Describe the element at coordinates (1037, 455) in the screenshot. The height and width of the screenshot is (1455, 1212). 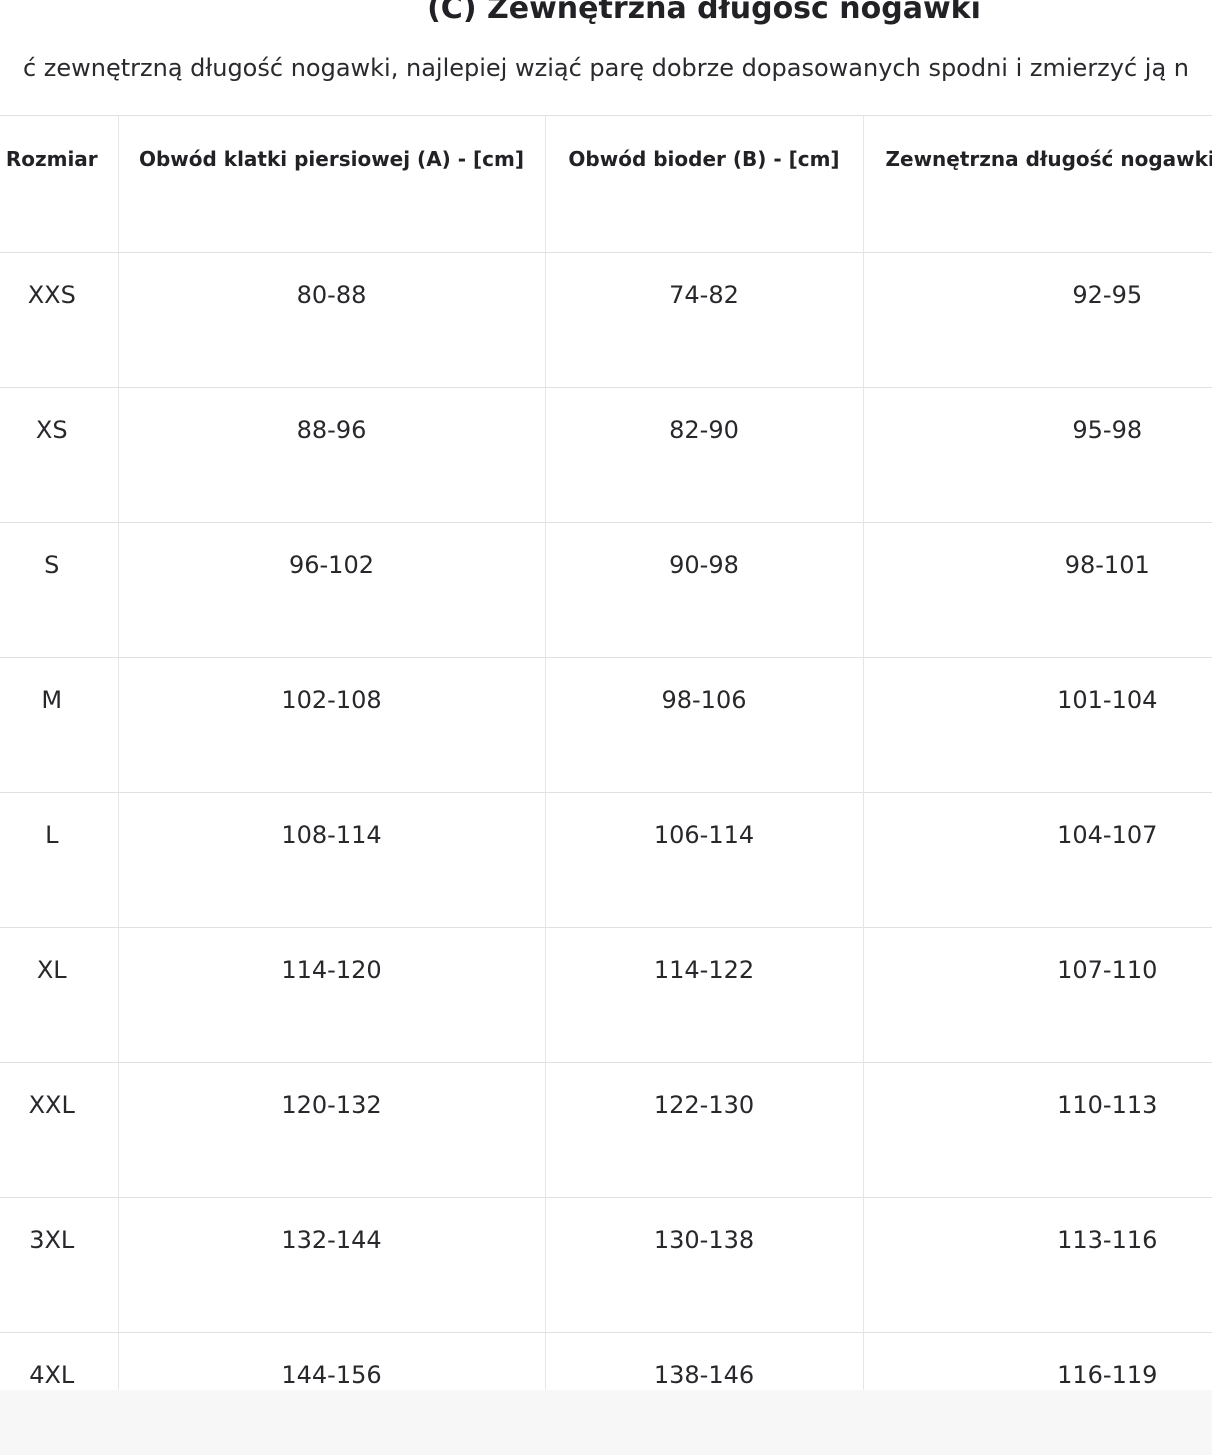
I see `leg-range-cell: 95-98` at that location.